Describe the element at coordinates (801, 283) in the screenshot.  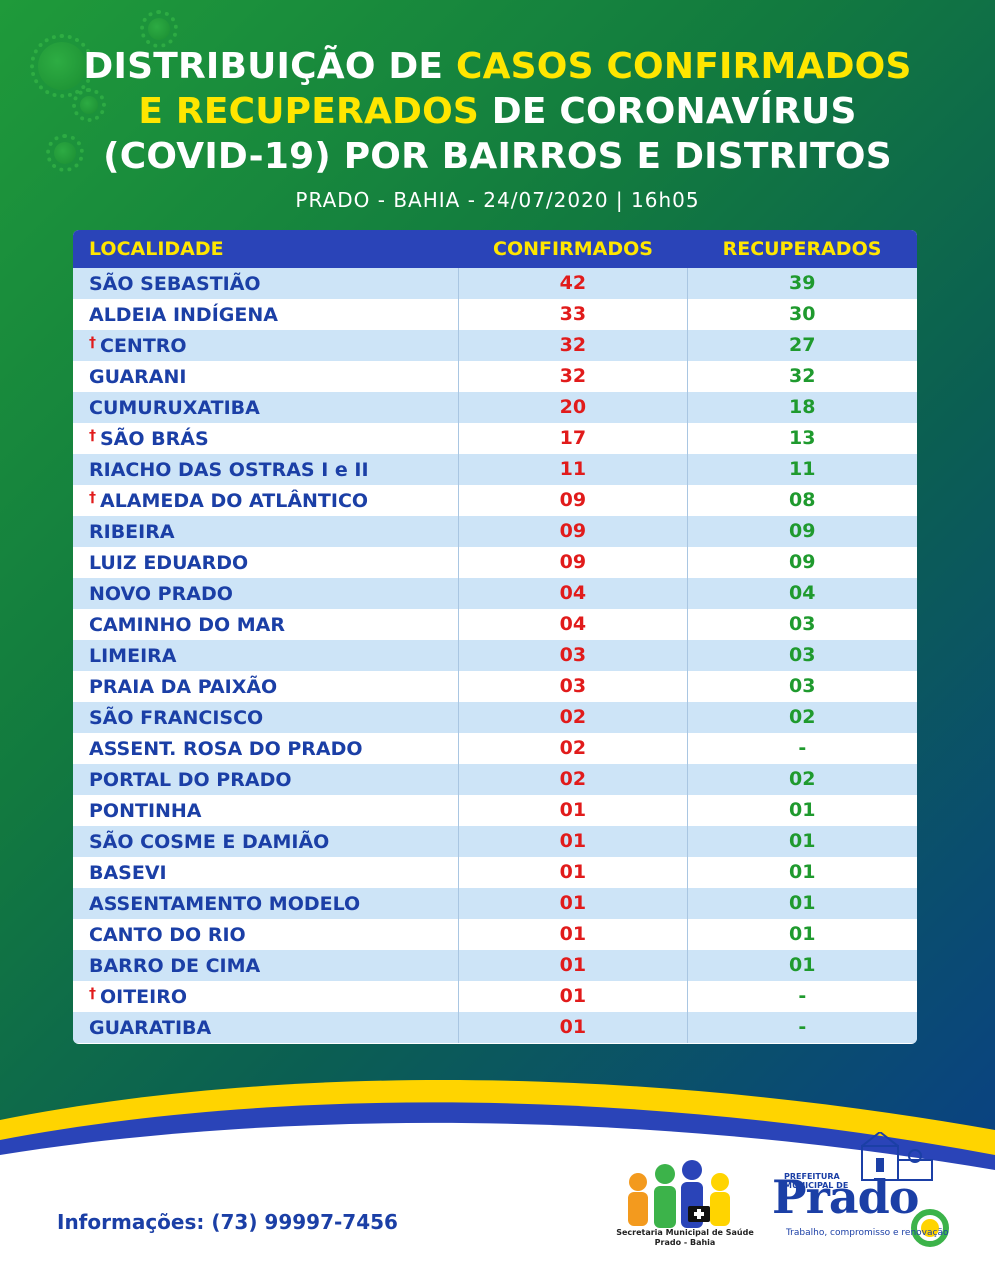
I see `row-recuperados: 39` at that location.